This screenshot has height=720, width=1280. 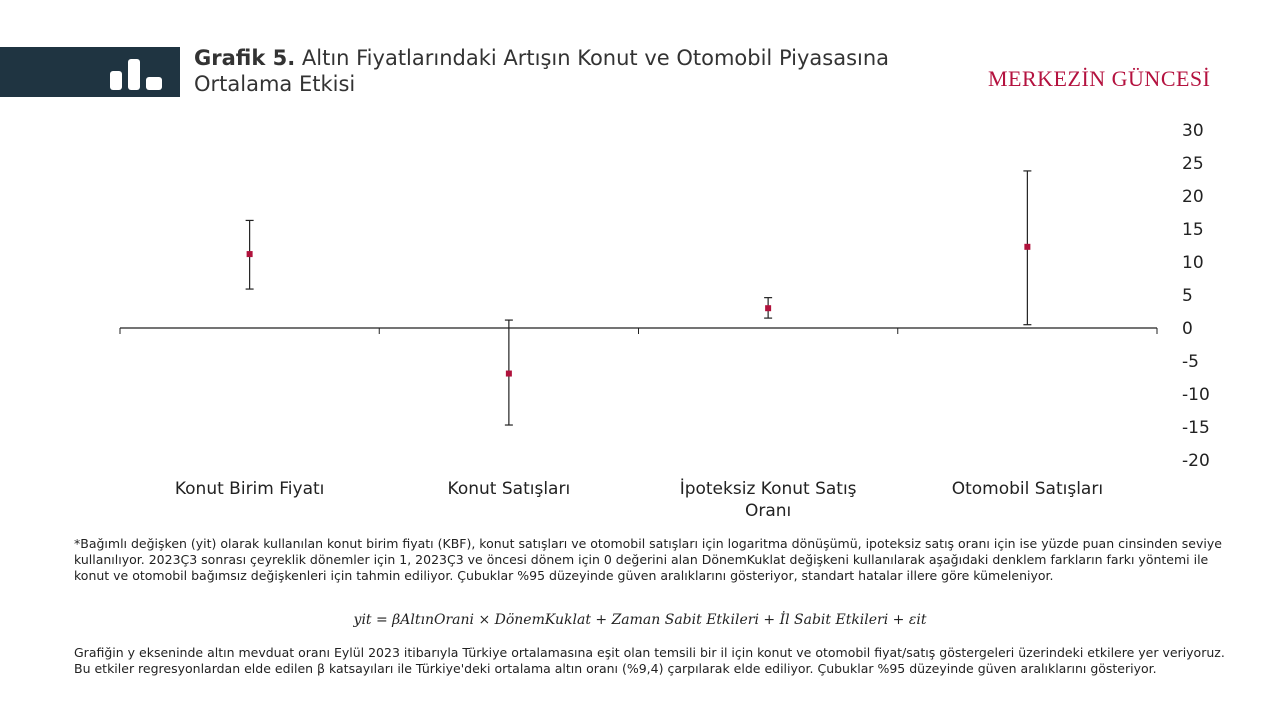 I want to click on bar-chart-icon, so click(x=136, y=74).